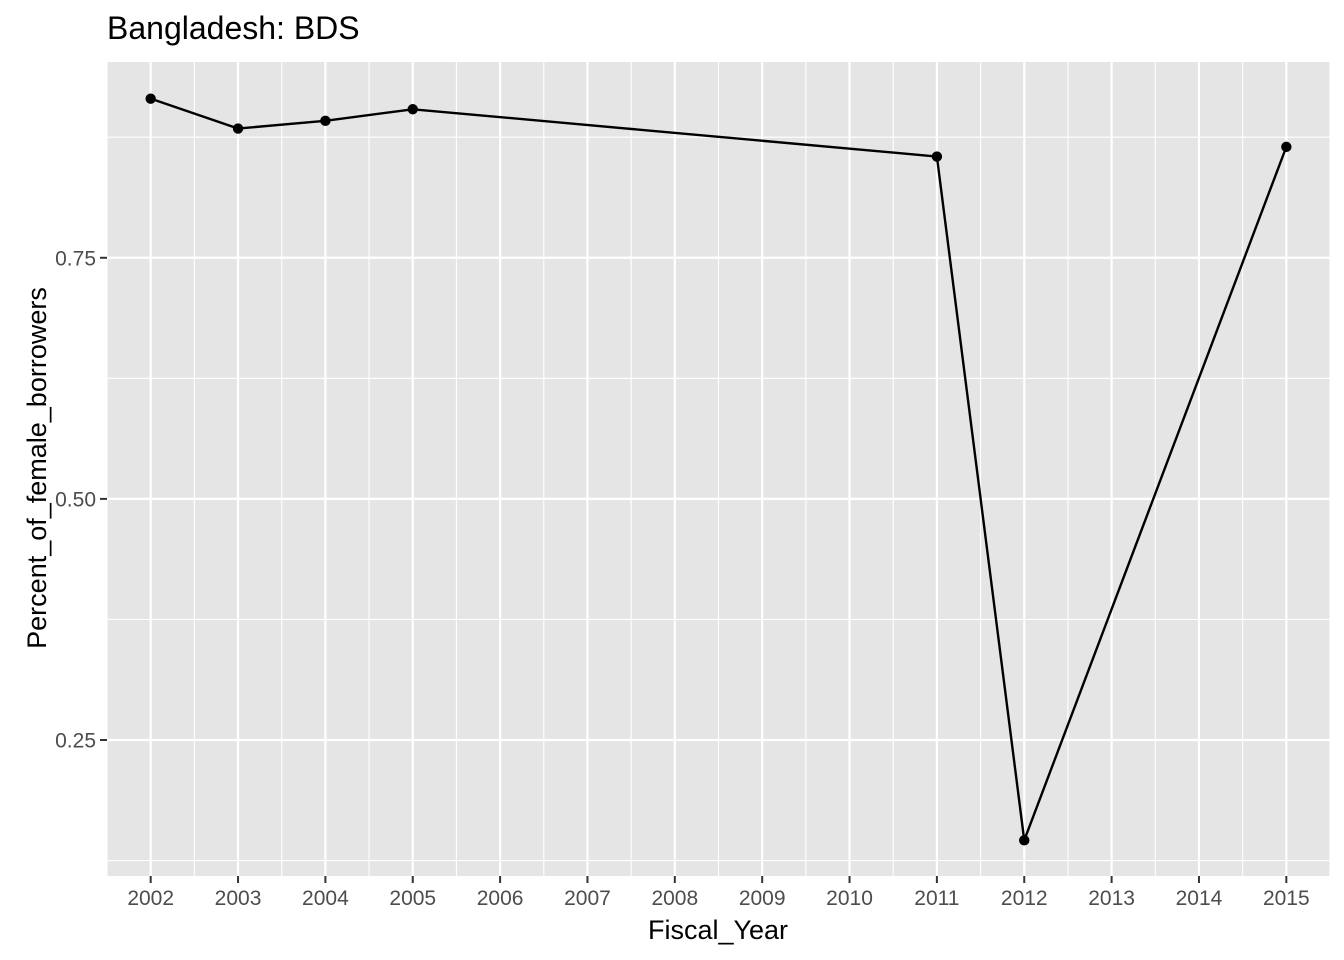 This screenshot has width=1344, height=960. I want to click on x-tick-label: 2007, so click(587, 898).